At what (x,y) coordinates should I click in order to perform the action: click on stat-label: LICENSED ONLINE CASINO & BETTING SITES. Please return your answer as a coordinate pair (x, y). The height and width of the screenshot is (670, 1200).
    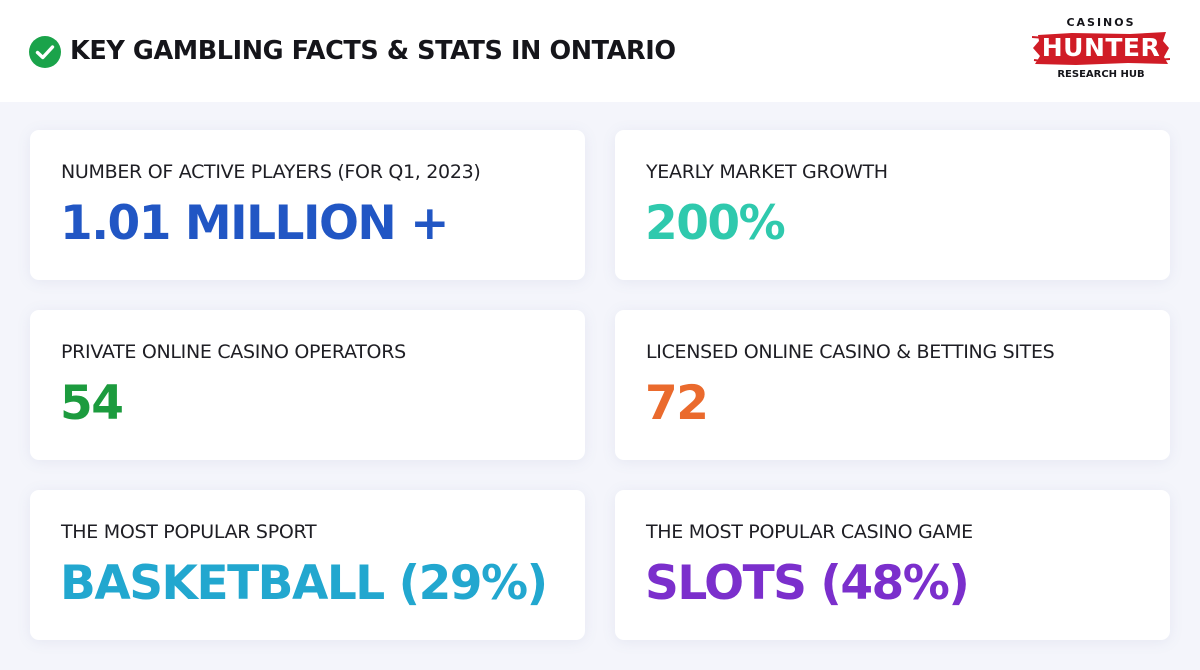
    Looking at the image, I should click on (850, 352).